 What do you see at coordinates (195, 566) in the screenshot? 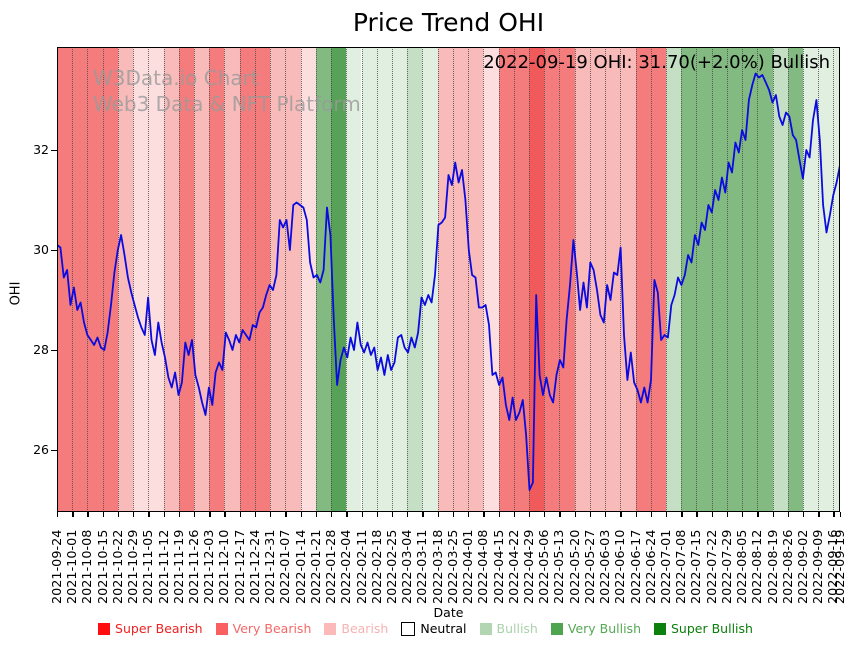
I see `x-tick-label: 2021-11-26` at bounding box center [195, 566].